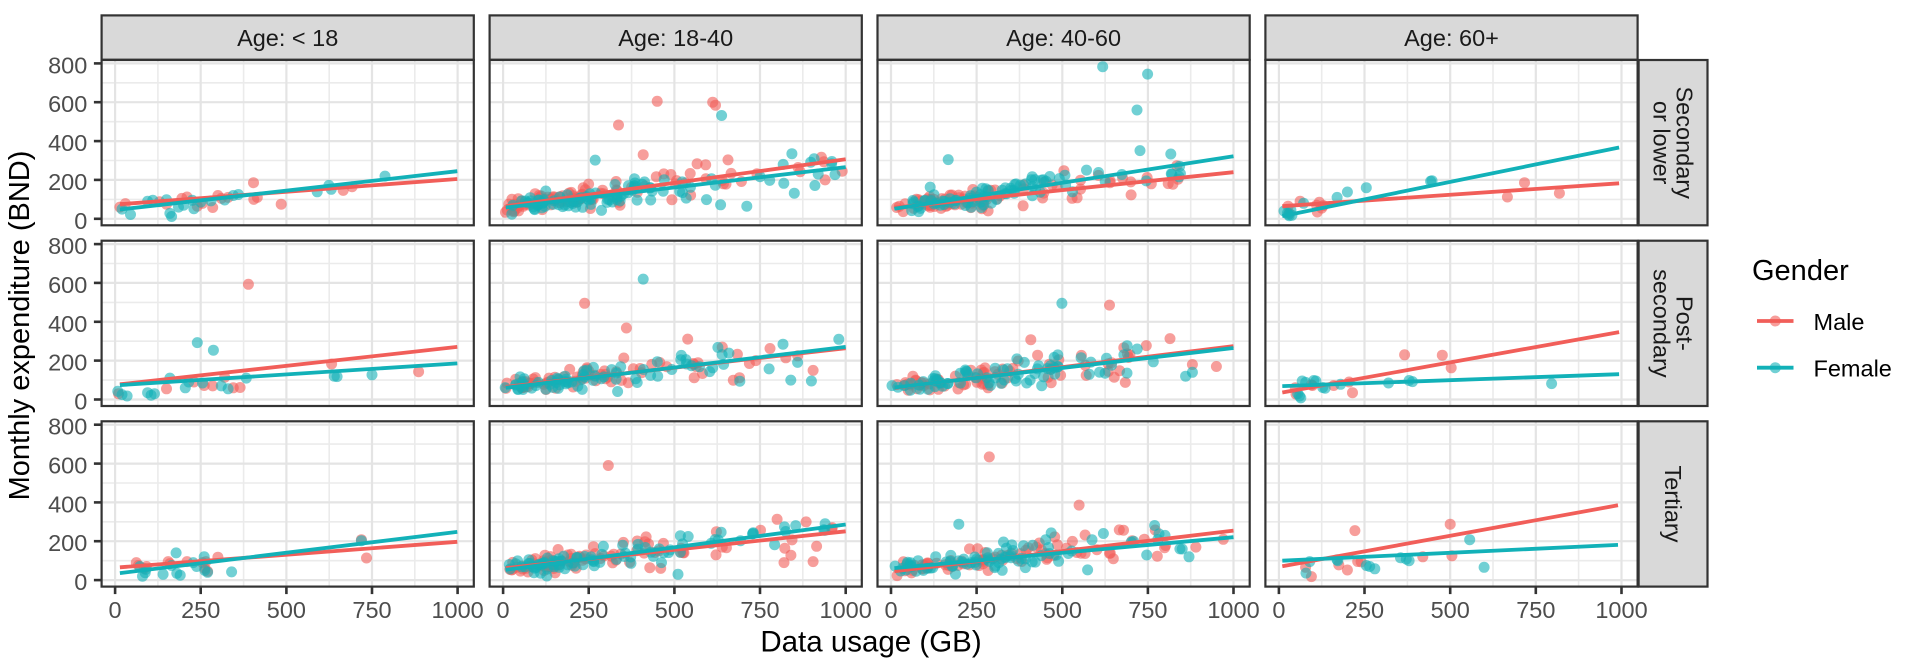 The width and height of the screenshot is (1920, 672). What do you see at coordinates (1800, 271) in the screenshot?
I see `svg-text: Gender` at bounding box center [1800, 271].